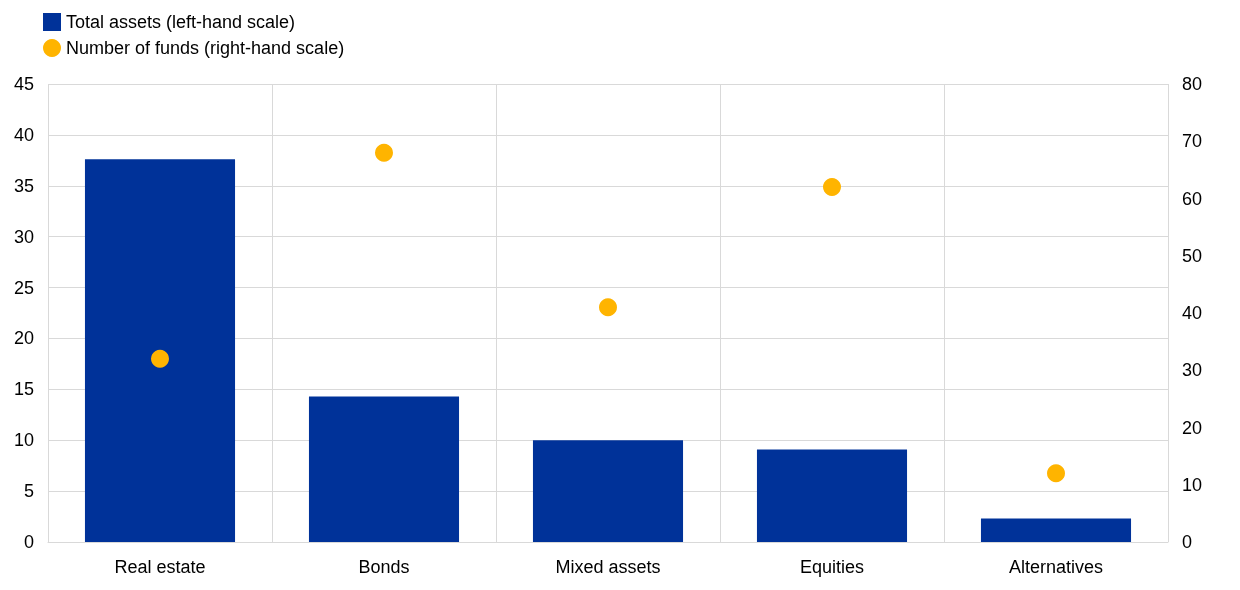 The width and height of the screenshot is (1240, 590). What do you see at coordinates (23, 185) in the screenshot?
I see `y-tick-label: 35` at bounding box center [23, 185].